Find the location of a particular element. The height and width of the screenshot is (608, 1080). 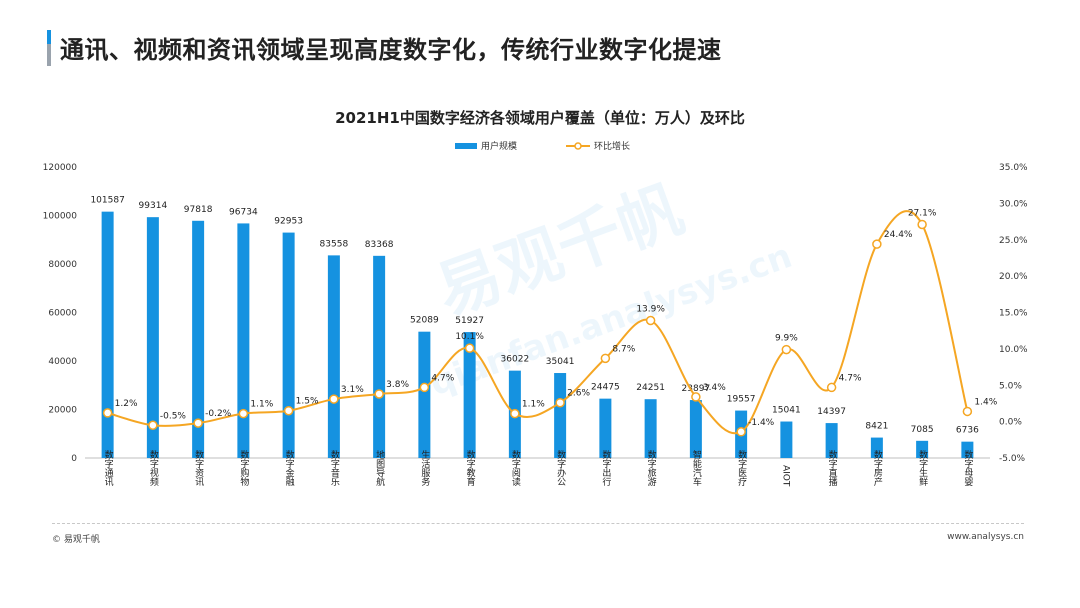

legend-swatch-bar is located at coordinates (466, 146).